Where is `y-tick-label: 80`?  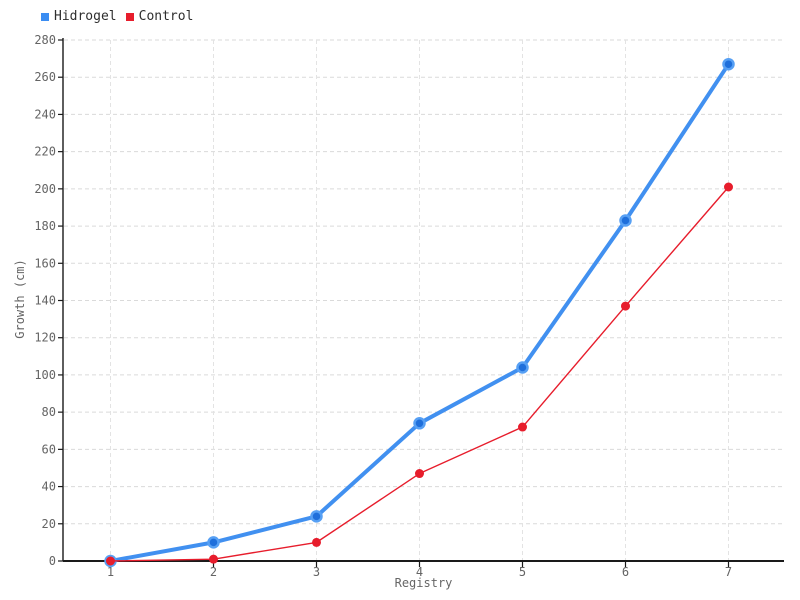 y-tick-label: 80 is located at coordinates (49, 412).